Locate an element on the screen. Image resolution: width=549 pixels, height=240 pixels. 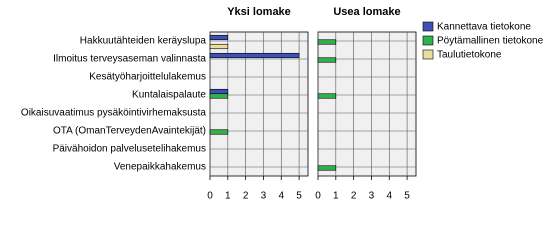
category-label: Kesätyöharjoittelulakemus is located at coordinates (147, 77).